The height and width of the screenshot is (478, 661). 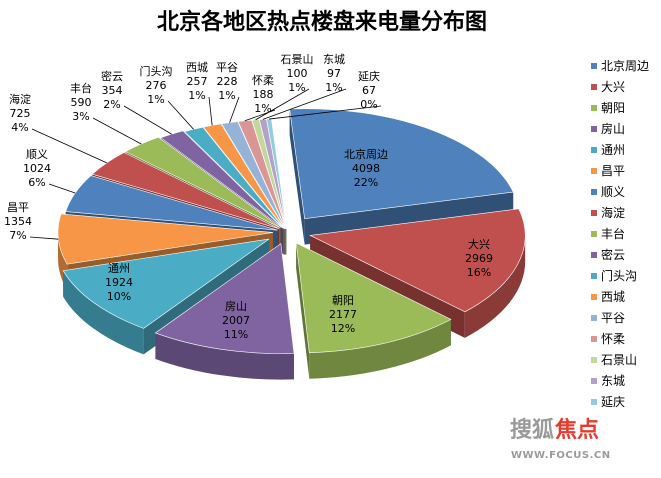 What do you see at coordinates (37, 168) in the screenshot?
I see `slice-value-label: 1024` at bounding box center [37, 168].